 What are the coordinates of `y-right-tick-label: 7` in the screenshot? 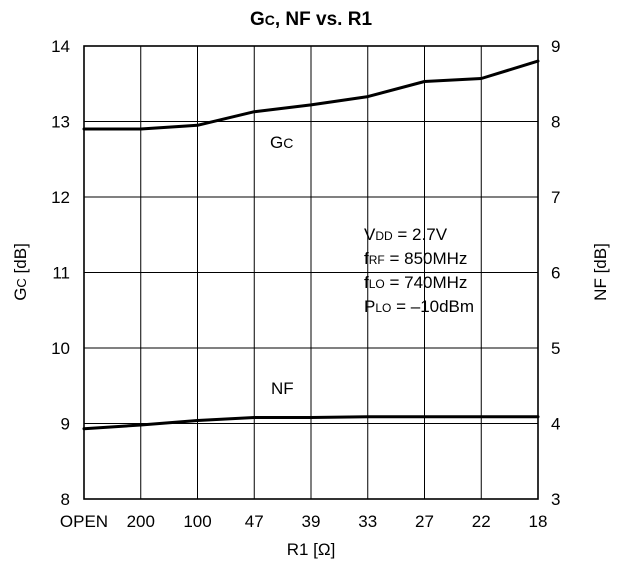 It's located at (555, 197).